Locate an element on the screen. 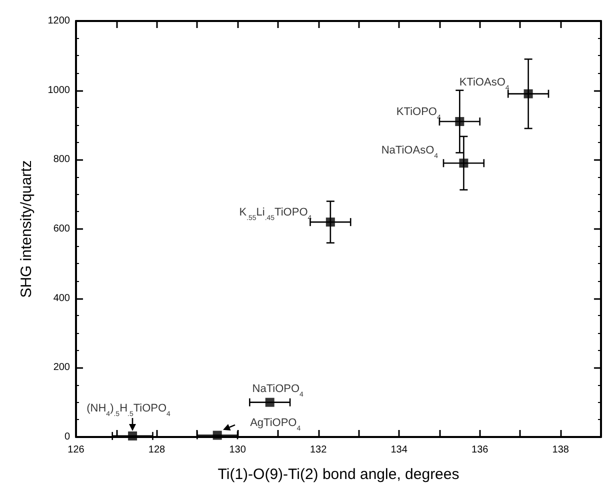 This screenshot has width=609, height=495. x-tick-label: 138 is located at coordinates (561, 450).